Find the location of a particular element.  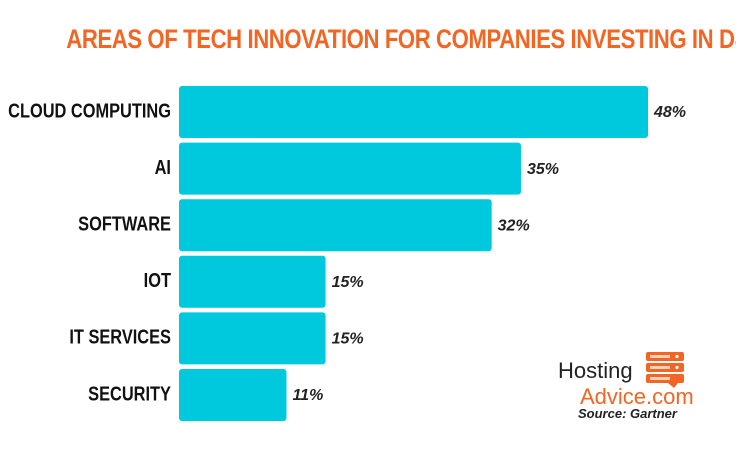

server-stack-icon is located at coordinates (665, 370).